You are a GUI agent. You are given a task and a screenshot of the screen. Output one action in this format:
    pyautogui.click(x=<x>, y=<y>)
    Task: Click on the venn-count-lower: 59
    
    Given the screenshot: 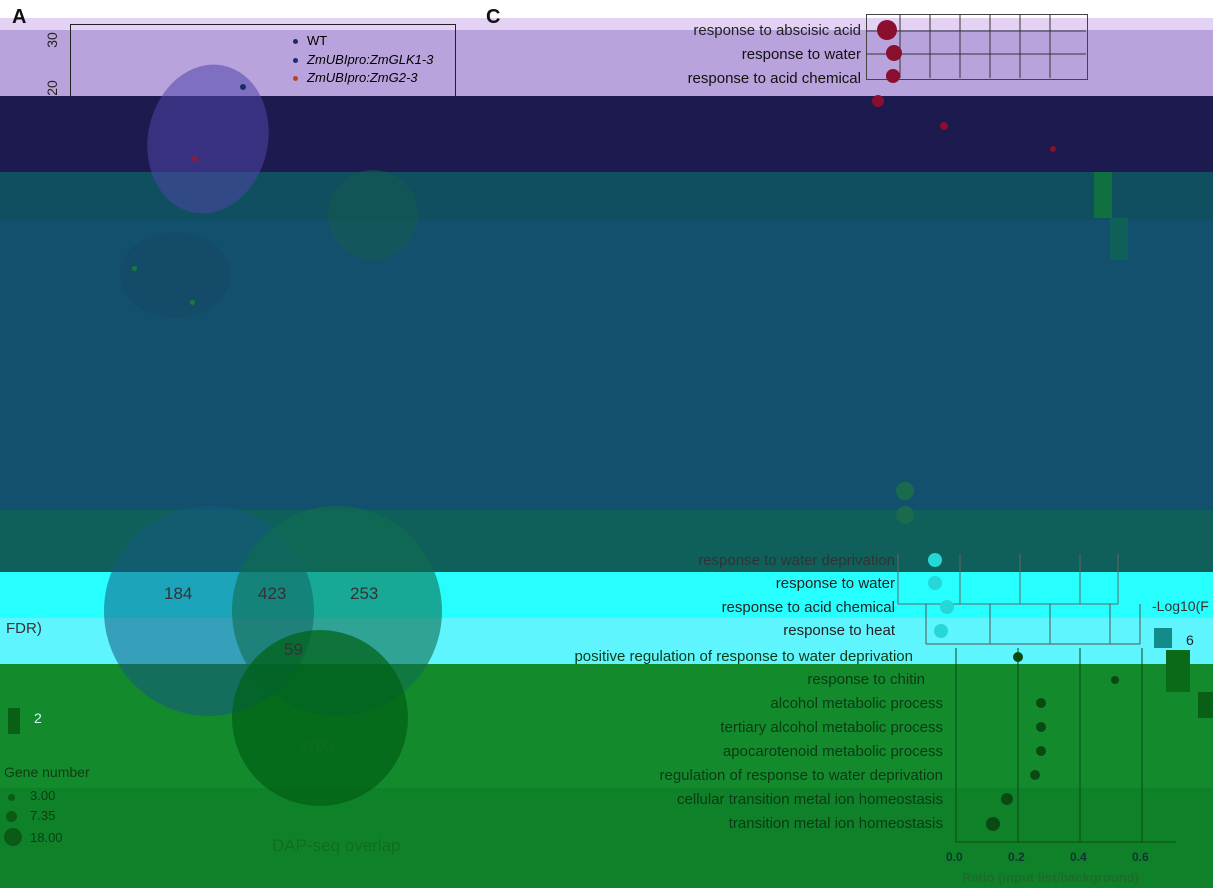 What is the action you would take?
    pyautogui.click(x=293, y=649)
    